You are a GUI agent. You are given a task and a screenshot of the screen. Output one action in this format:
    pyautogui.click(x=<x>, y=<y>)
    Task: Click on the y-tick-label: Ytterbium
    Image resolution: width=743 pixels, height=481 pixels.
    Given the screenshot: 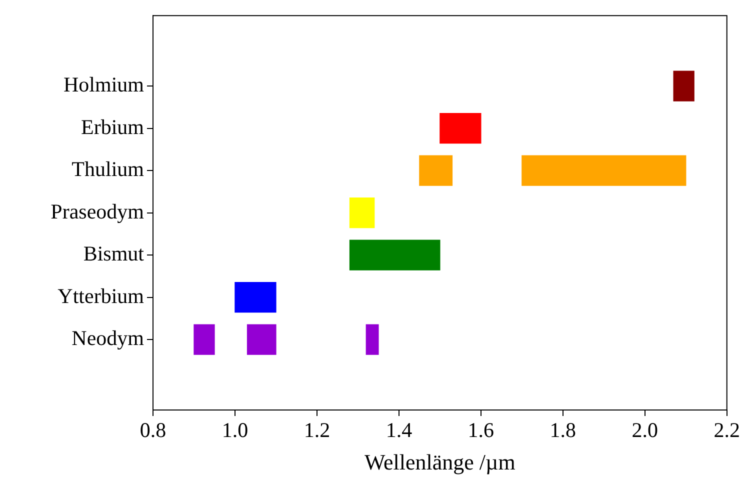 What is the action you would take?
    pyautogui.click(x=101, y=296)
    